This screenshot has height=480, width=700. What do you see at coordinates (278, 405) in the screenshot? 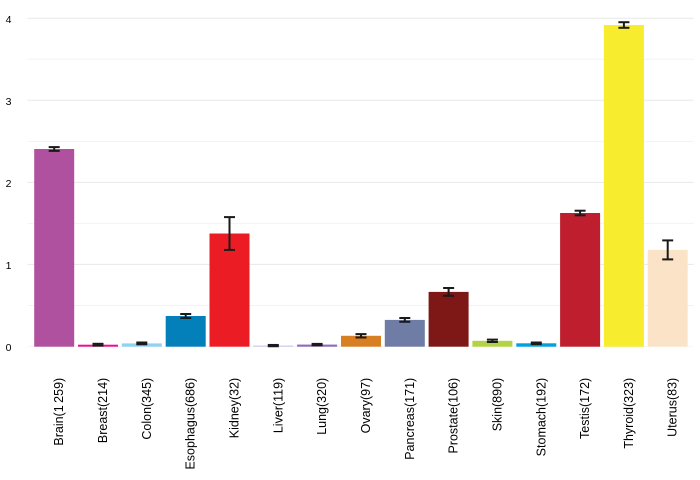
I see `svg-text: Liver(119)` at bounding box center [278, 405].